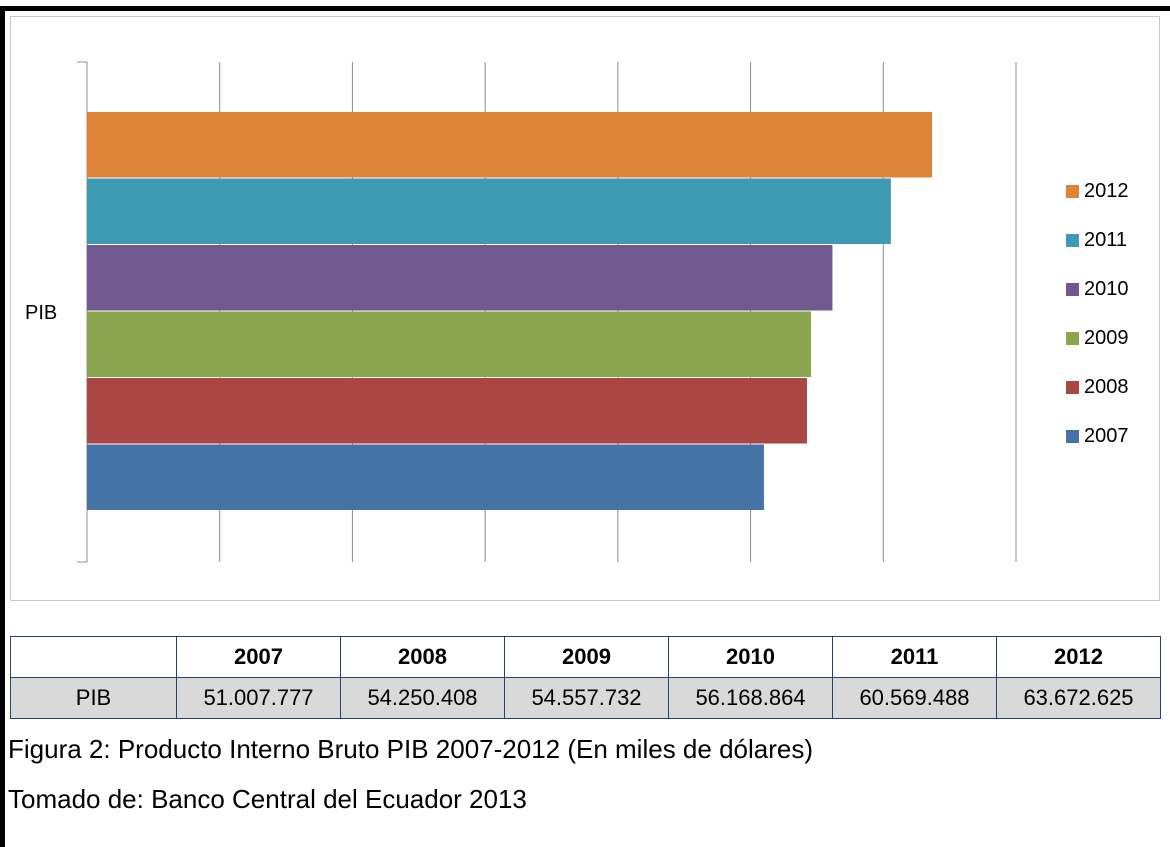 This screenshot has height=847, width=1170. What do you see at coordinates (258, 657) in the screenshot?
I see `table-header-2007: 2007` at bounding box center [258, 657].